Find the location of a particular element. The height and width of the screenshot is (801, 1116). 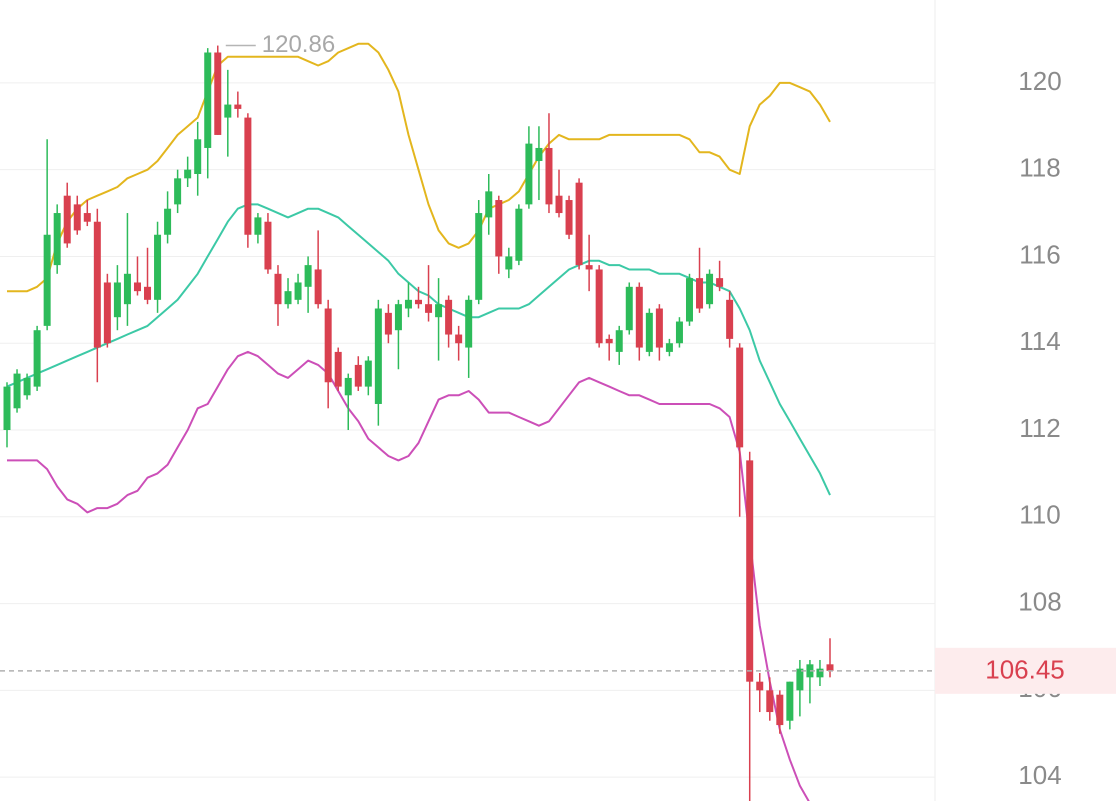

y-tick-label: 108 is located at coordinates (1039, 601).